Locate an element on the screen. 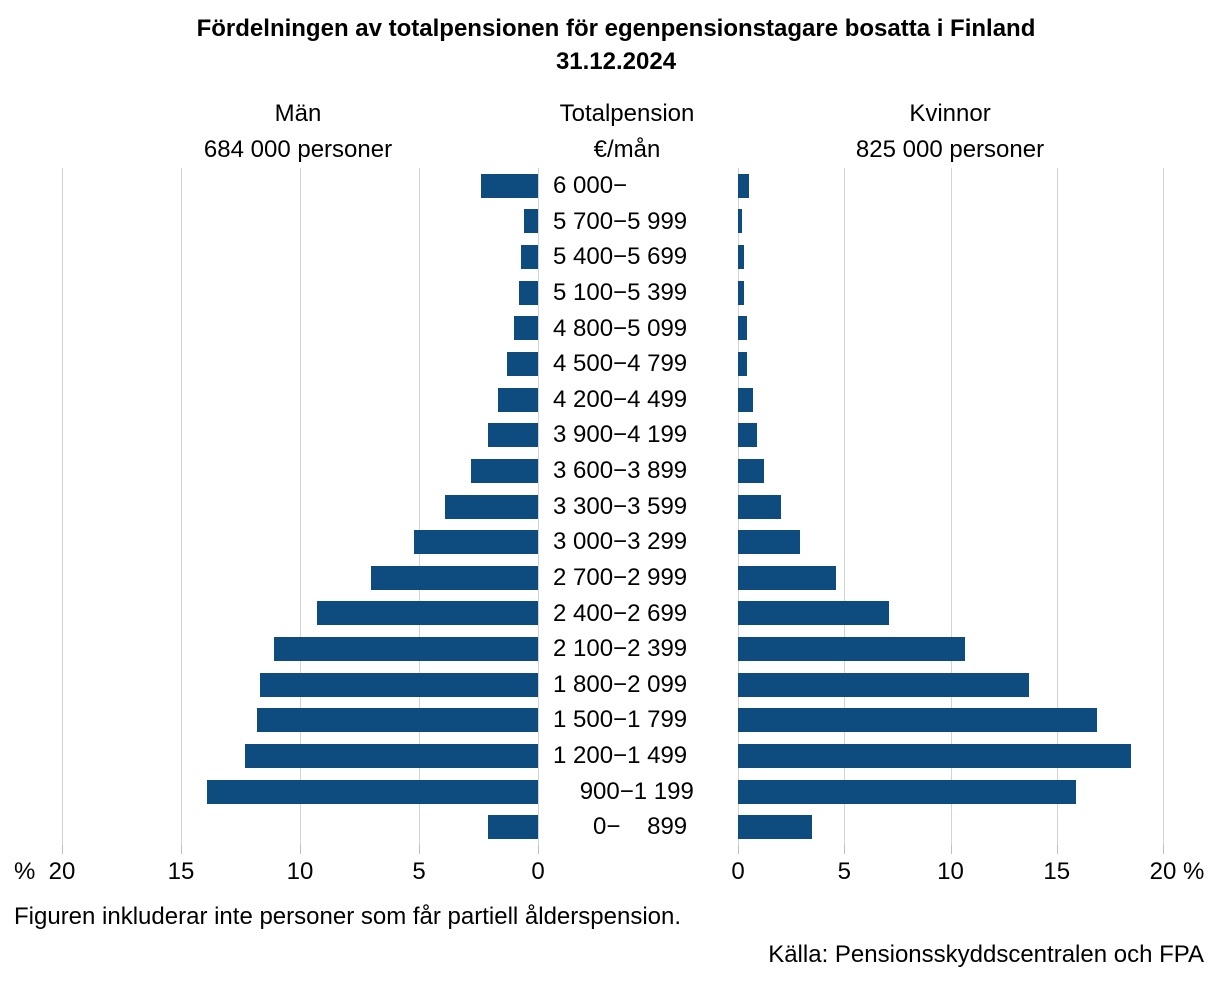  category-label: 2 400−2 699 is located at coordinates (620, 613).